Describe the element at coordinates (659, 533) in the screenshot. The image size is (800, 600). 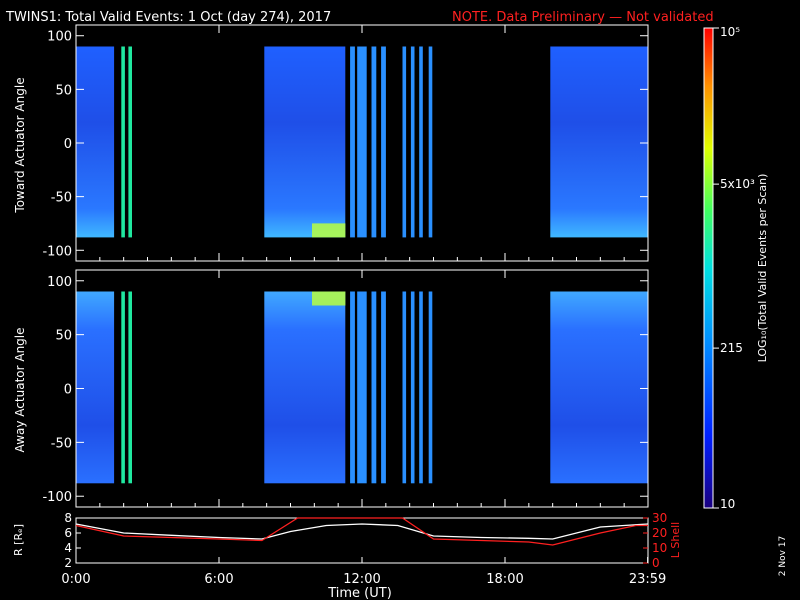
I see `lshell-tick-label: 20` at that location.